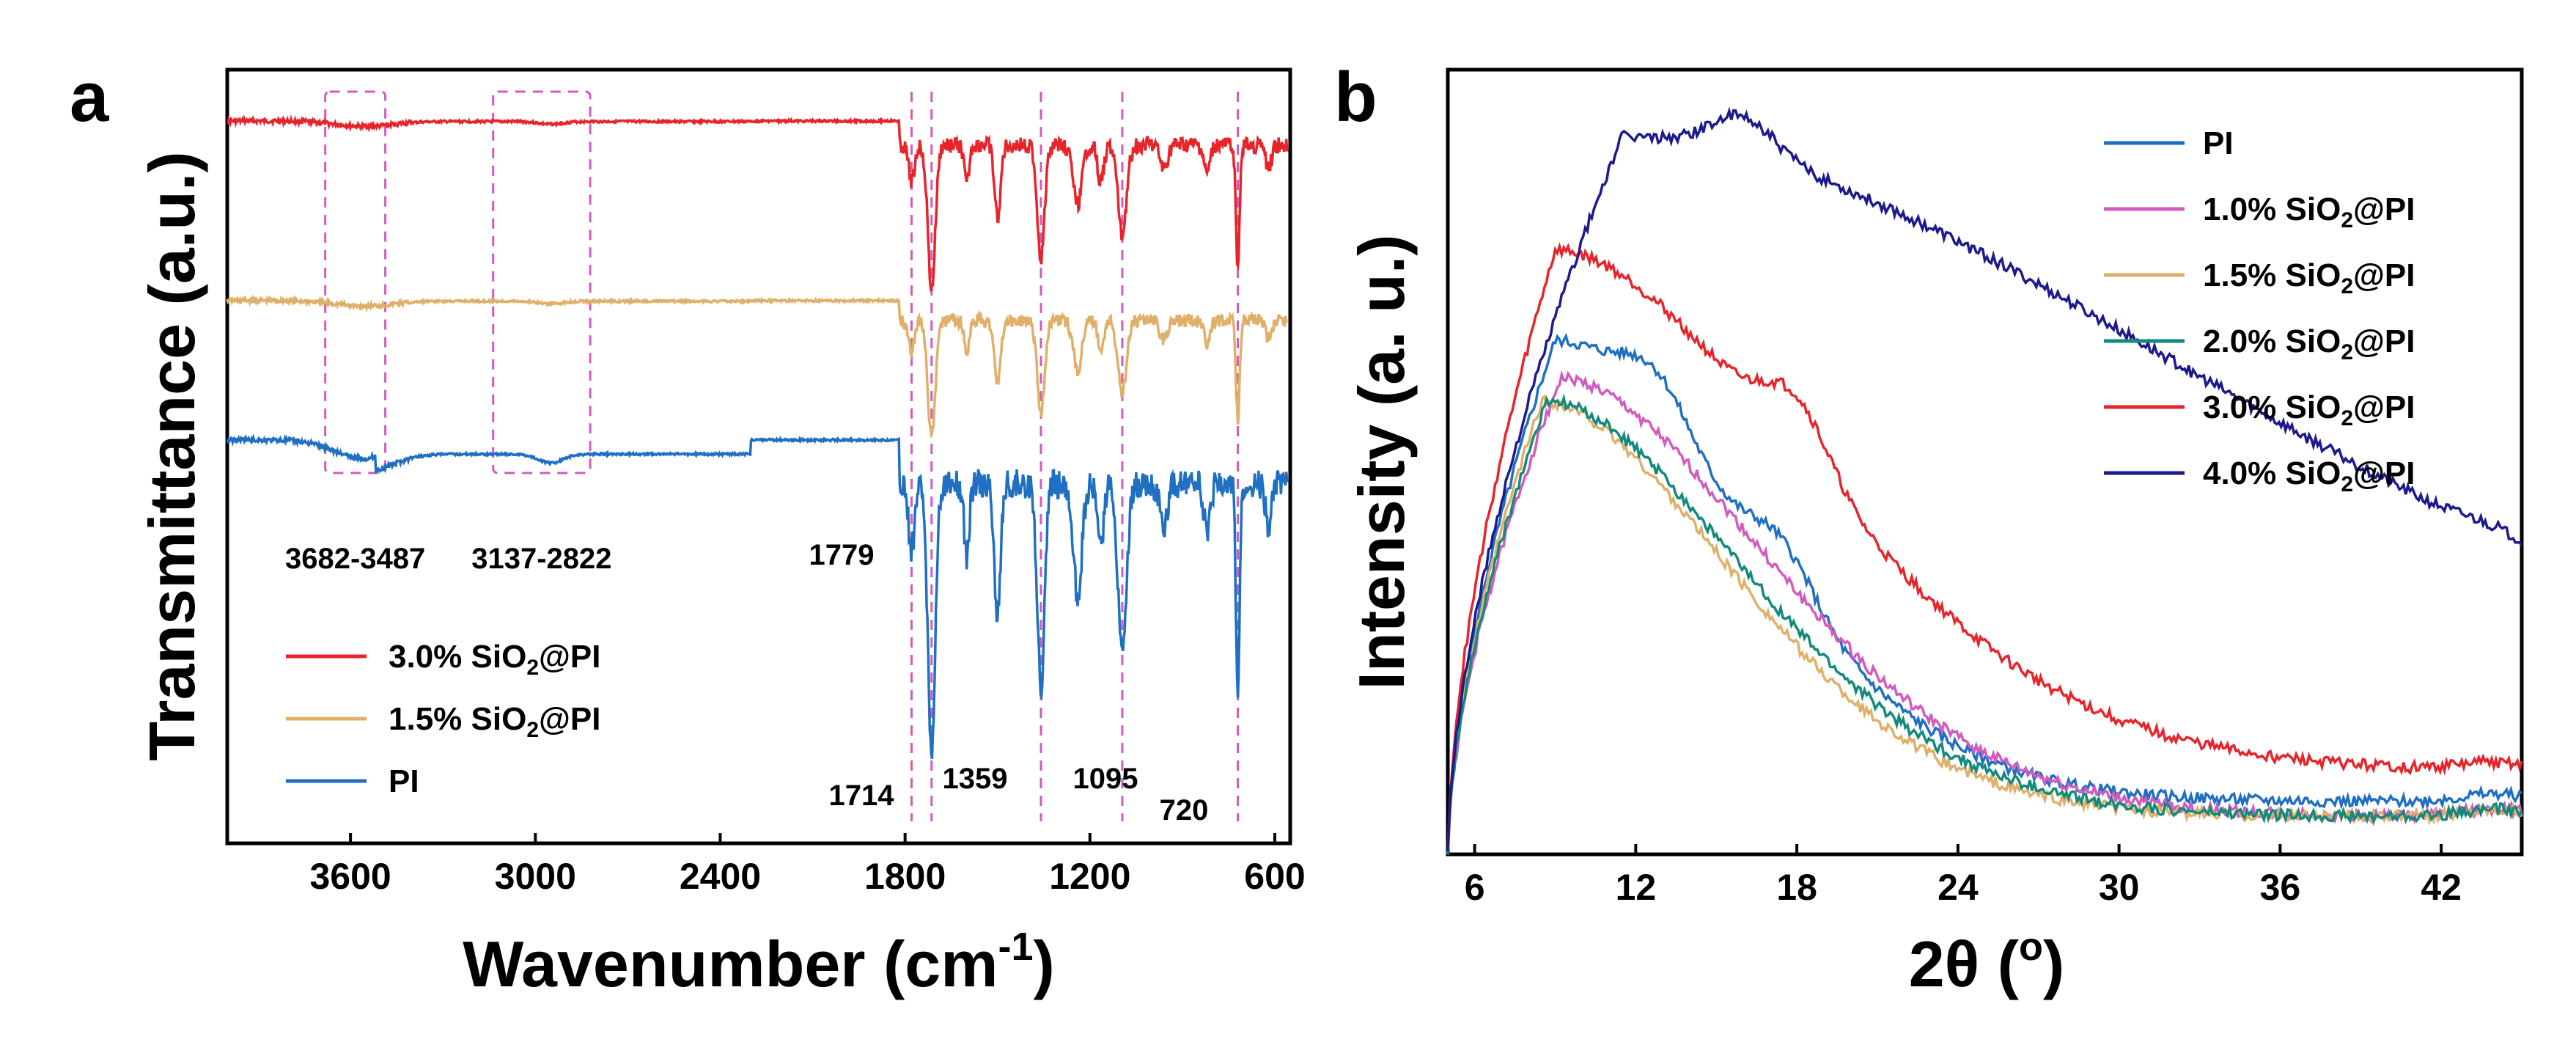  What do you see at coordinates (2309, 409) in the screenshot?
I see `panel-b-legend-label: 3.0% SiO2@PI` at bounding box center [2309, 409].